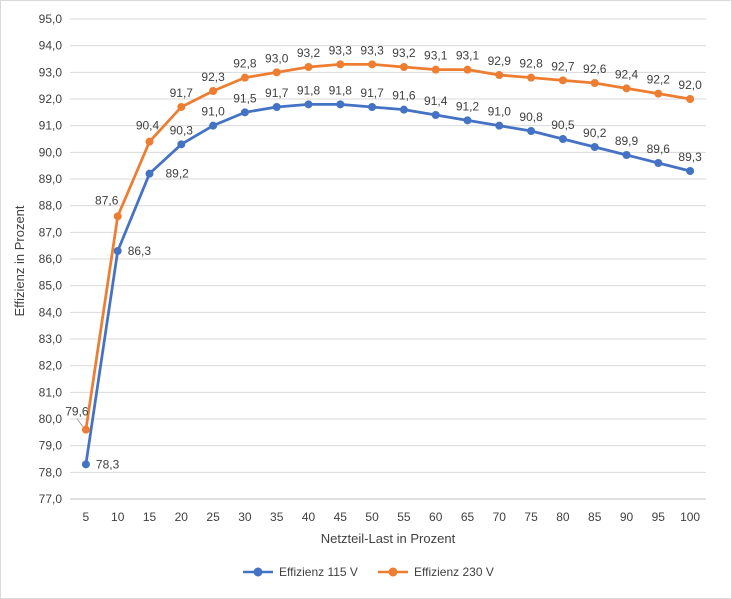 The image size is (732, 599). Describe the element at coordinates (372, 50) in the screenshot. I see `data-label-230v: 93,3` at that location.